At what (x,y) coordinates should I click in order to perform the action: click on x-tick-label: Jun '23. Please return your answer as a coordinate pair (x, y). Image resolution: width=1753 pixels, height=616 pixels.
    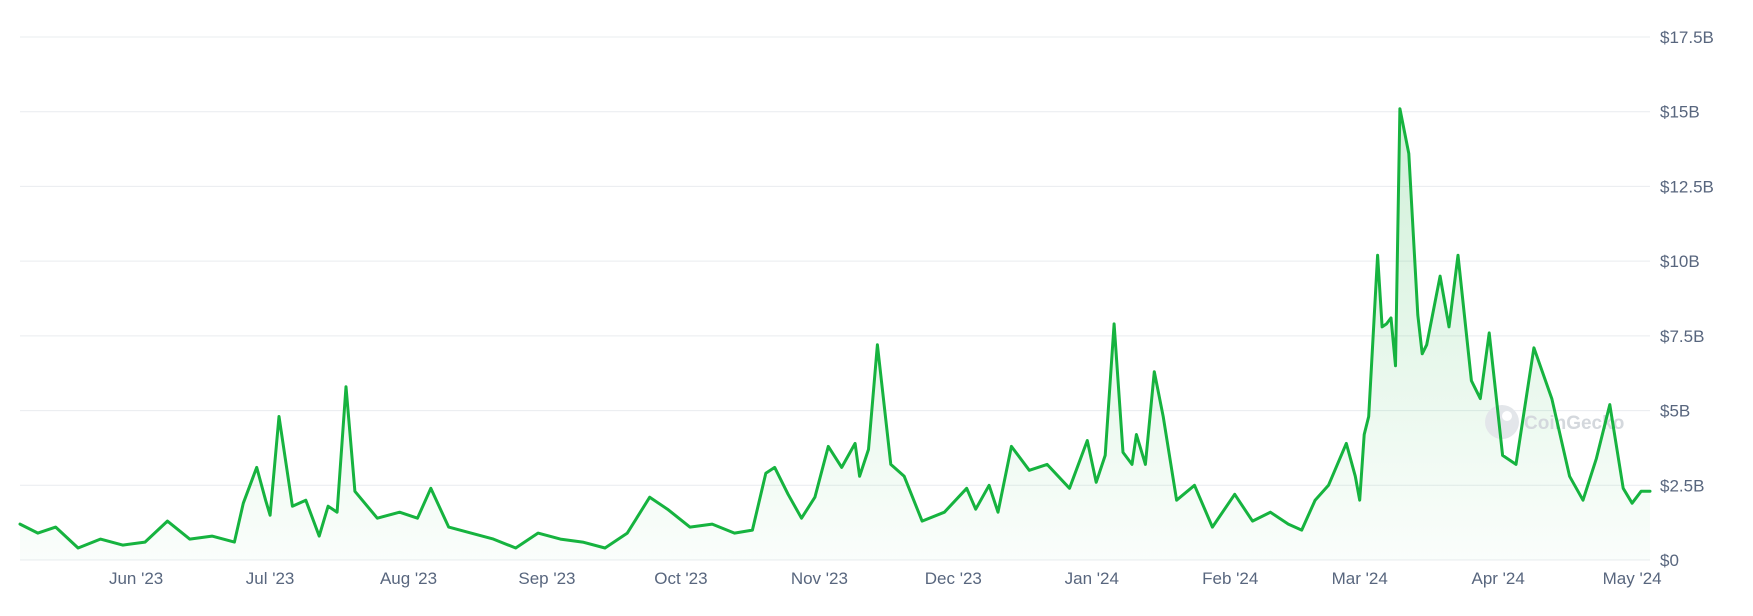
    Looking at the image, I should click on (136, 578).